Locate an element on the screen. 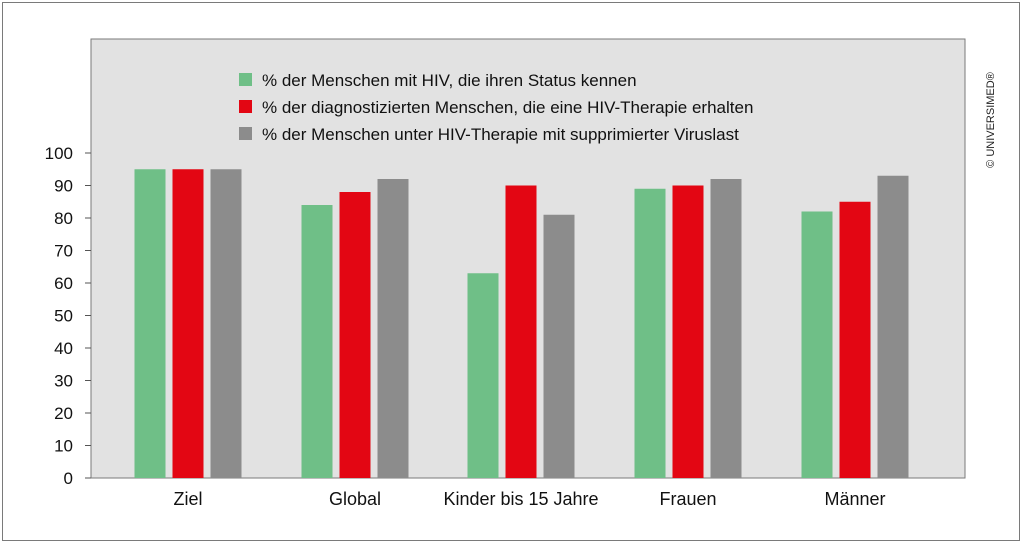 This screenshot has width=1024, height=545. bar-3-männer is located at coordinates (893, 326).